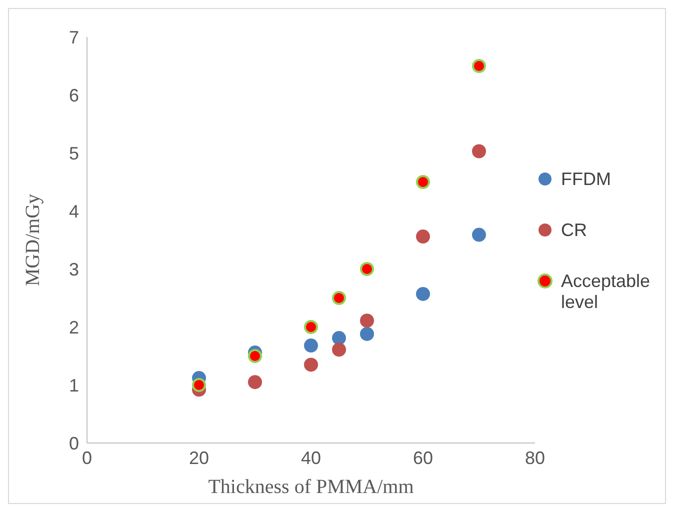 This screenshot has height=512, width=674. Describe the element at coordinates (73, 443) in the screenshot. I see `y-tick-label: 0` at that location.